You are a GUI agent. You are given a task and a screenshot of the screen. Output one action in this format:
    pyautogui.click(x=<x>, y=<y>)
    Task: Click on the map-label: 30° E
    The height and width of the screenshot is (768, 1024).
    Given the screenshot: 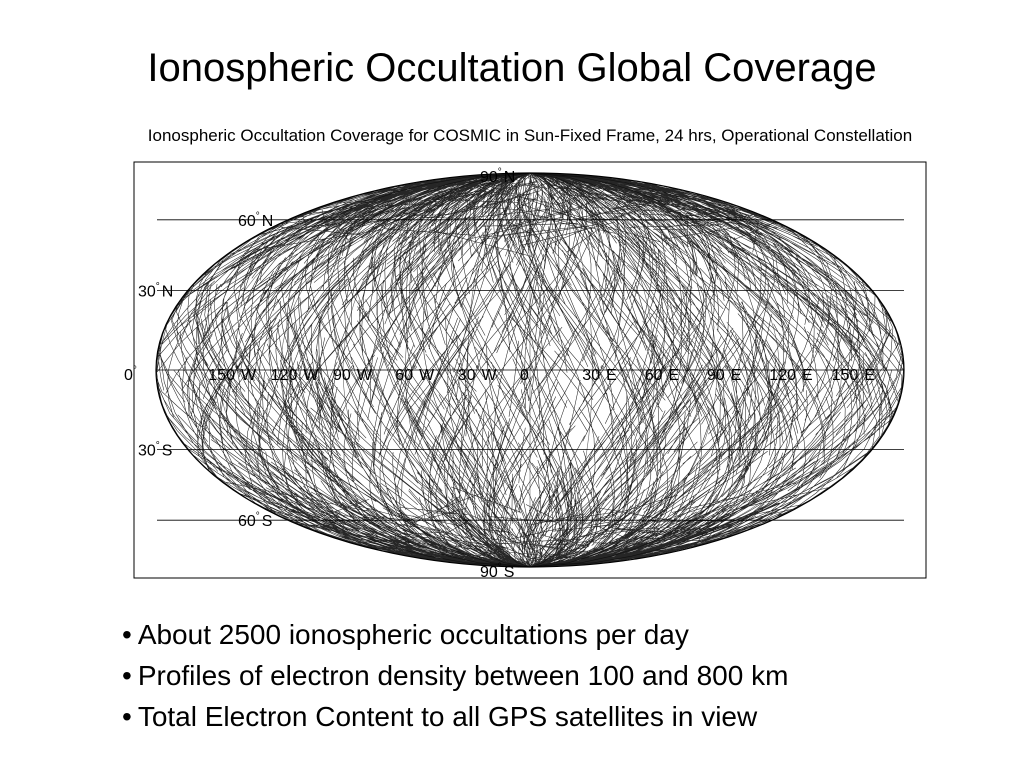 What is the action you would take?
    pyautogui.click(x=599, y=374)
    